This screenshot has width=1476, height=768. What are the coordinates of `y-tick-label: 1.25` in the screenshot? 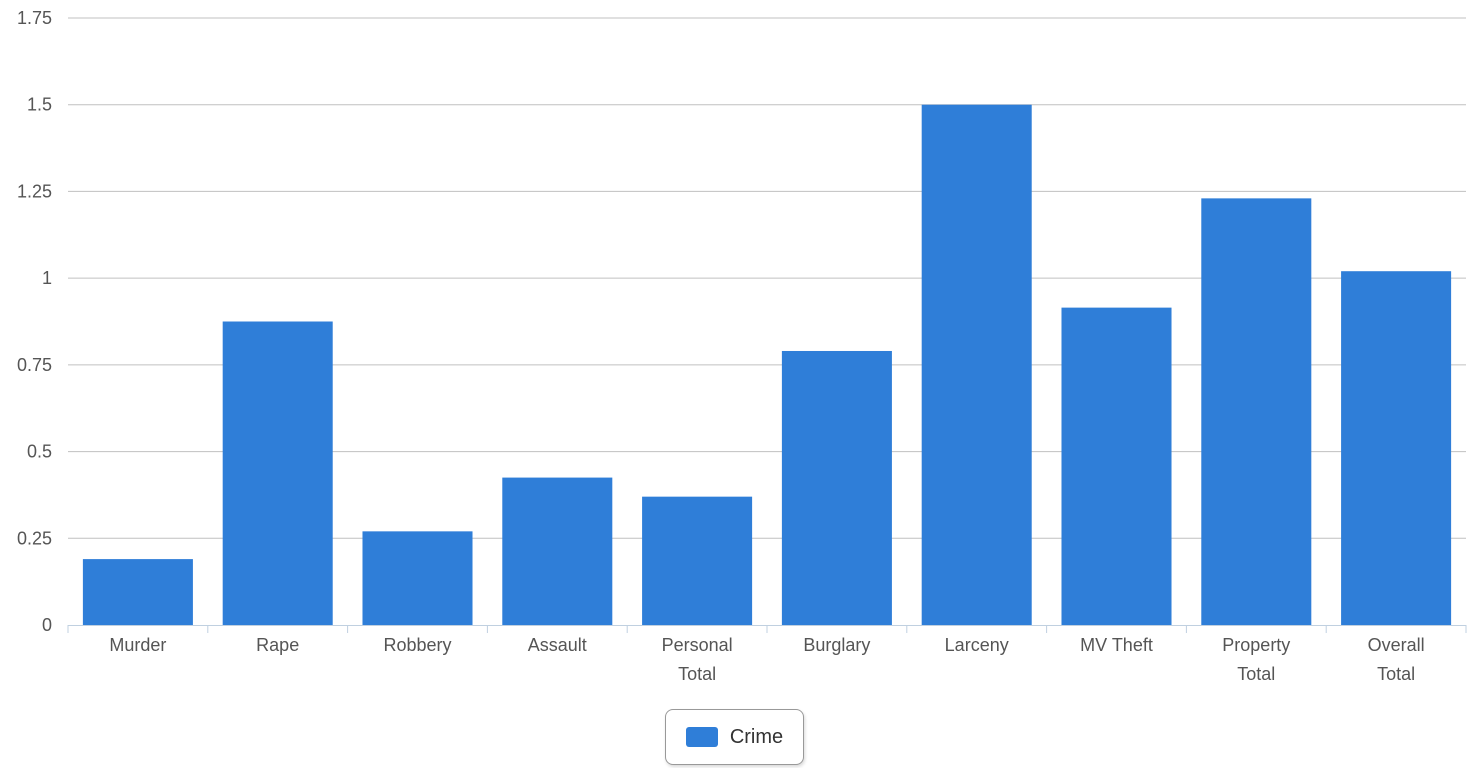 It's located at (34, 191).